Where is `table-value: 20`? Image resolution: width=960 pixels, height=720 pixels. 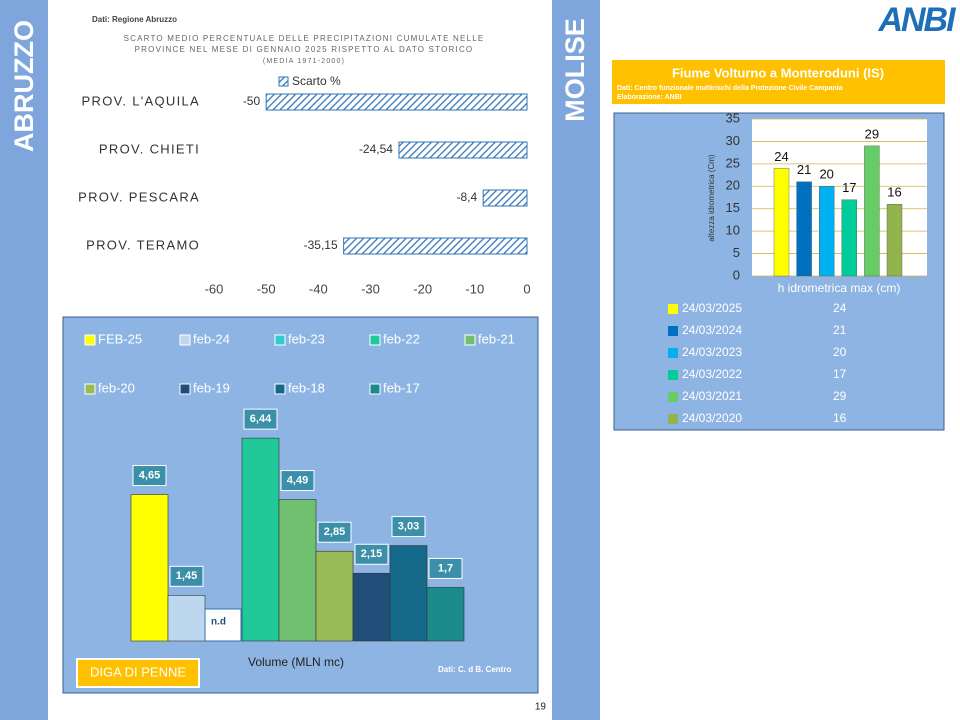 table-value: 20 is located at coordinates (840, 352).